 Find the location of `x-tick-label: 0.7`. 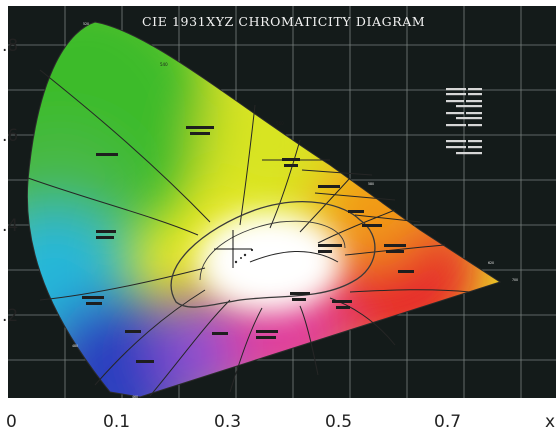

x-tick-label: 0.7 is located at coordinates (447, 422).